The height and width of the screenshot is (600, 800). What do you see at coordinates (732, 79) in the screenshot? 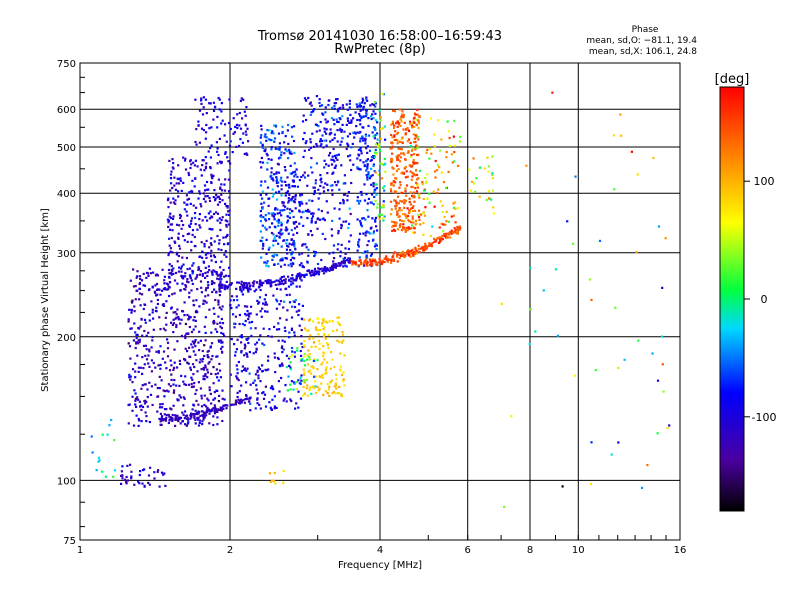
I see `colorbar-label: [deg]` at bounding box center [732, 79].